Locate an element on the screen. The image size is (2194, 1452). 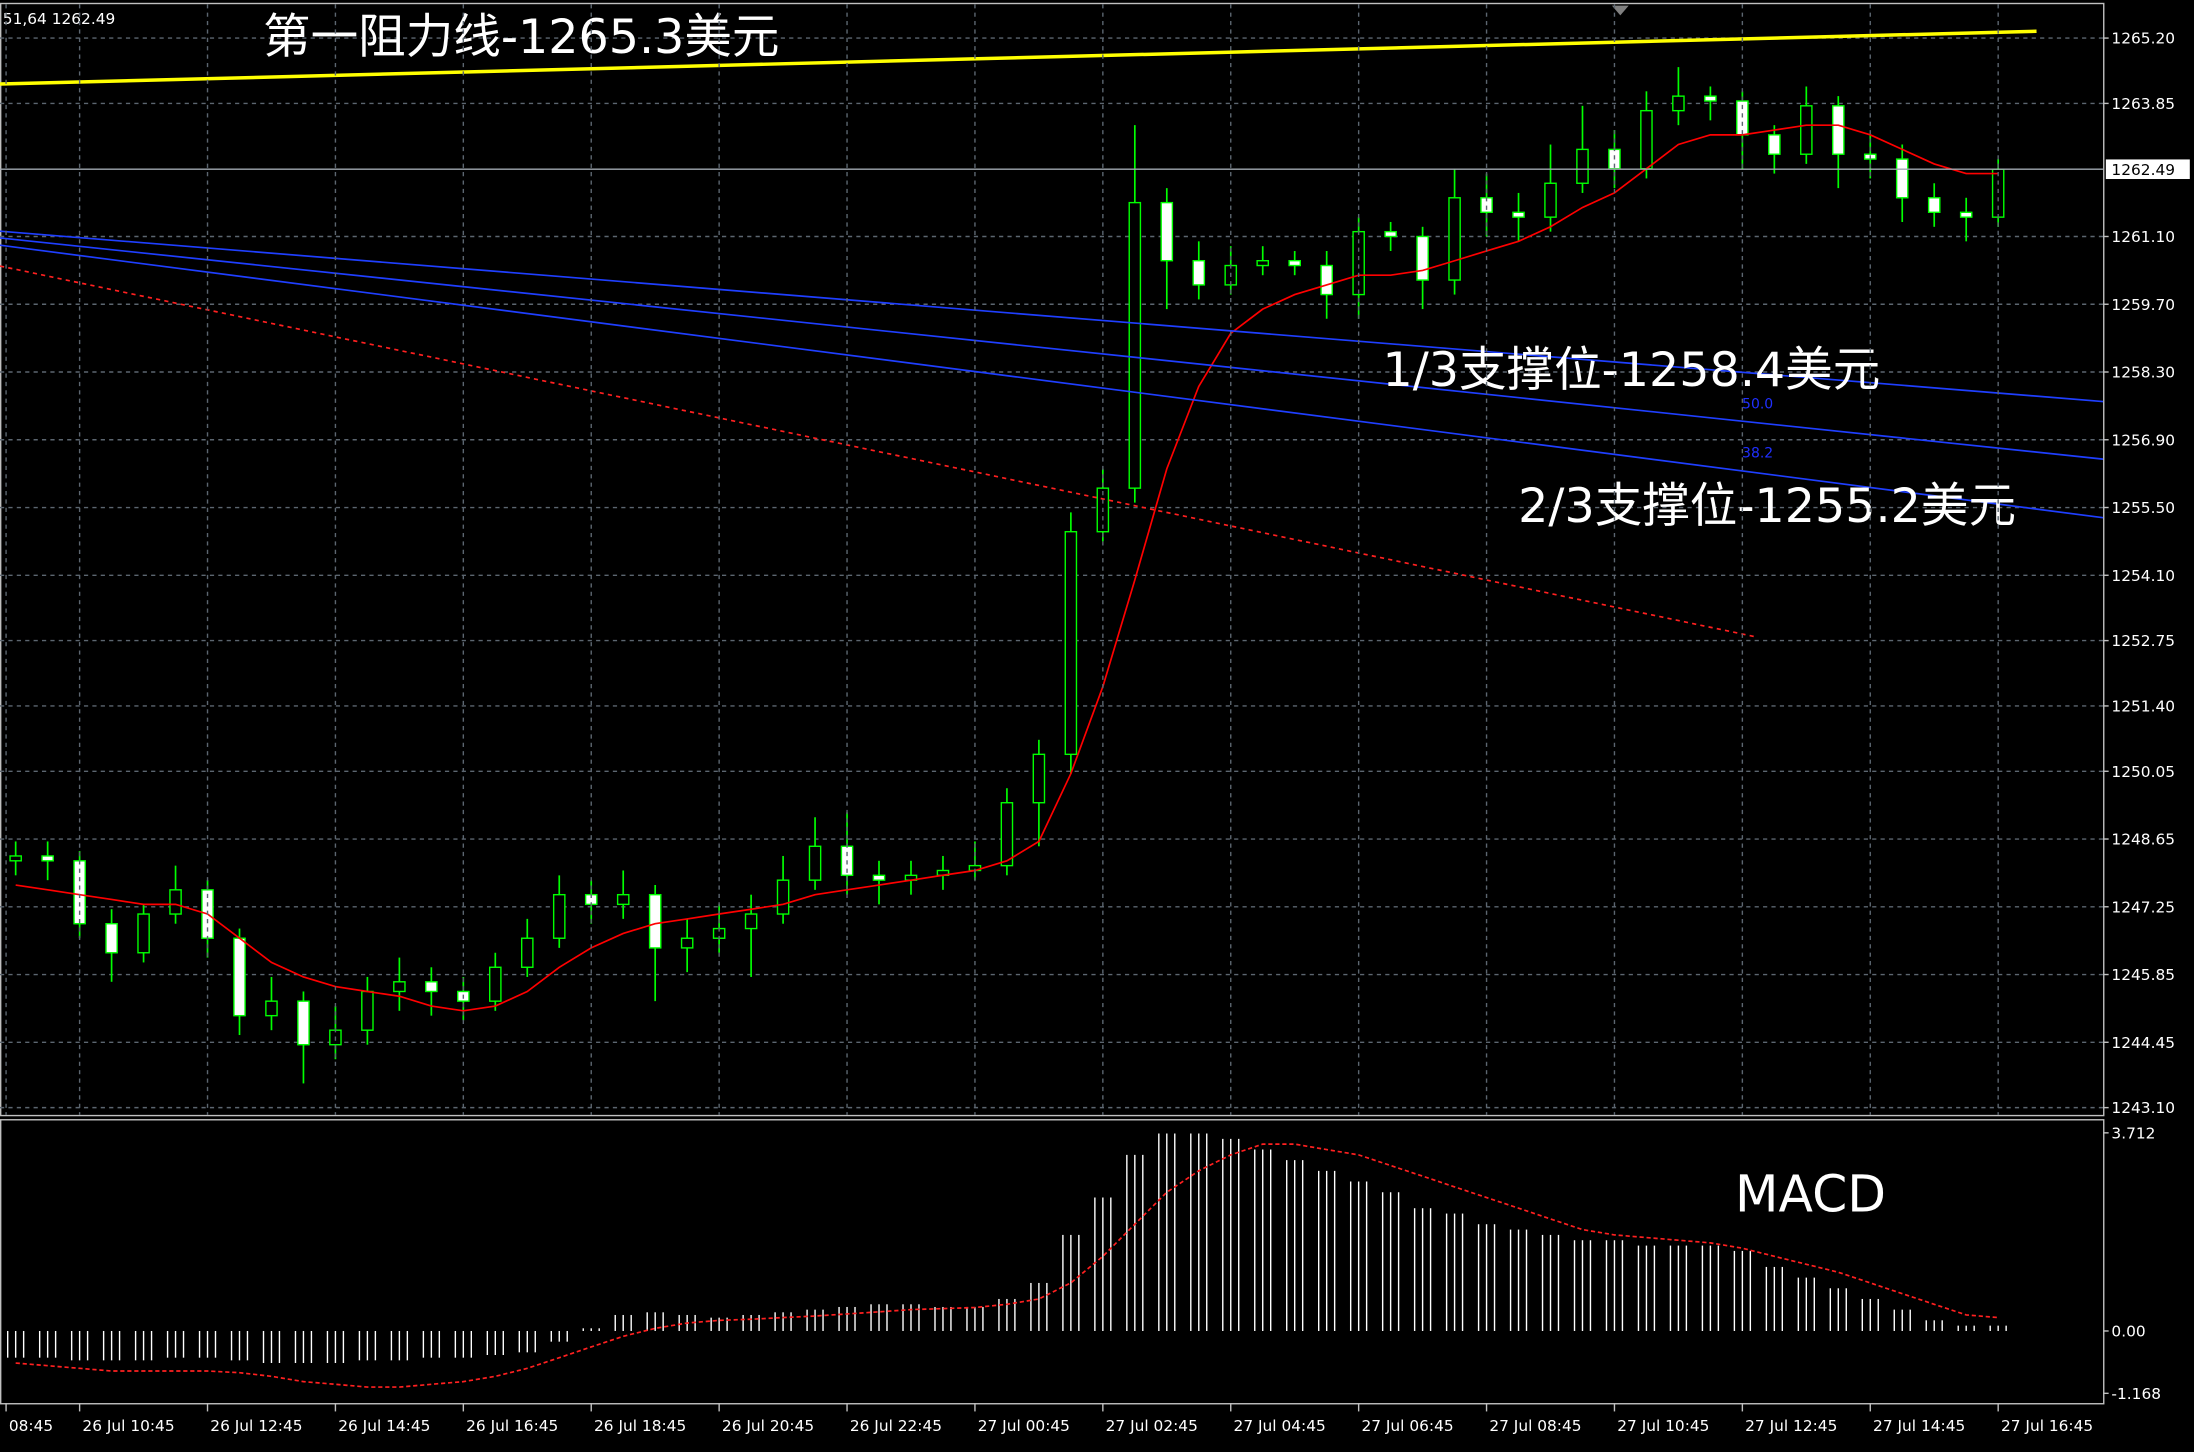
y-tick-label: 1255.50 is located at coordinates (2143, 508).